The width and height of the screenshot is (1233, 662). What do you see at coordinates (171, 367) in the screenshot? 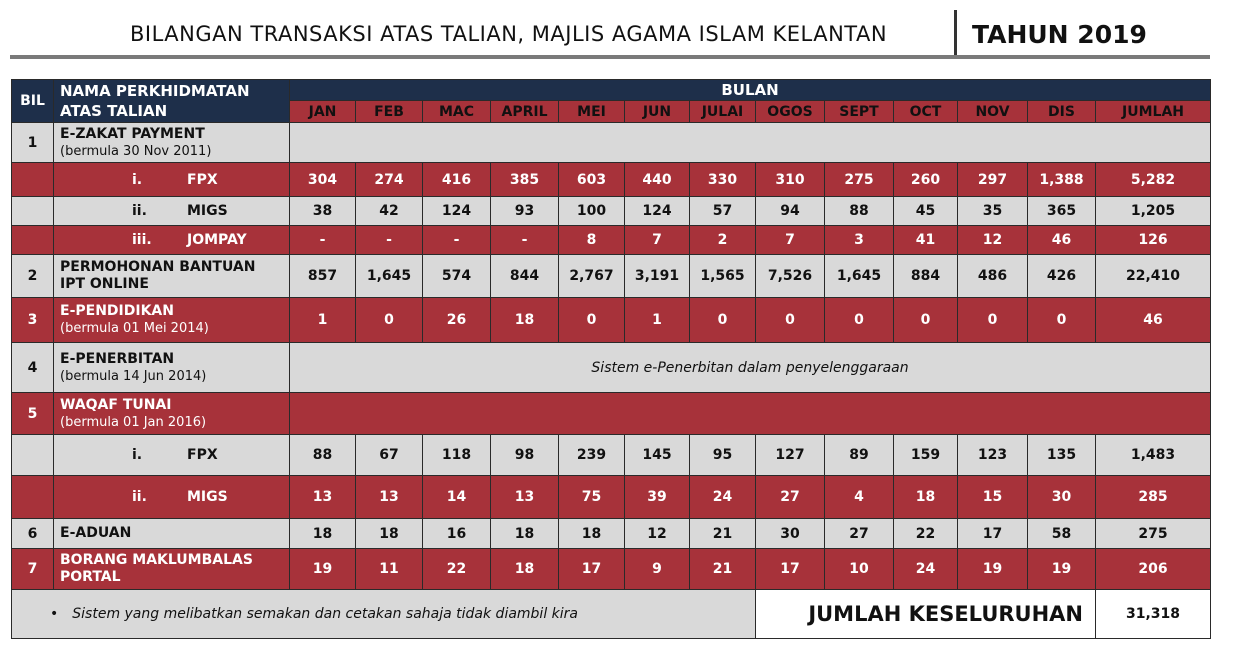
I see `service-cell: E-PENERBITAN (bermula 14 Jun 2014)` at bounding box center [171, 367].